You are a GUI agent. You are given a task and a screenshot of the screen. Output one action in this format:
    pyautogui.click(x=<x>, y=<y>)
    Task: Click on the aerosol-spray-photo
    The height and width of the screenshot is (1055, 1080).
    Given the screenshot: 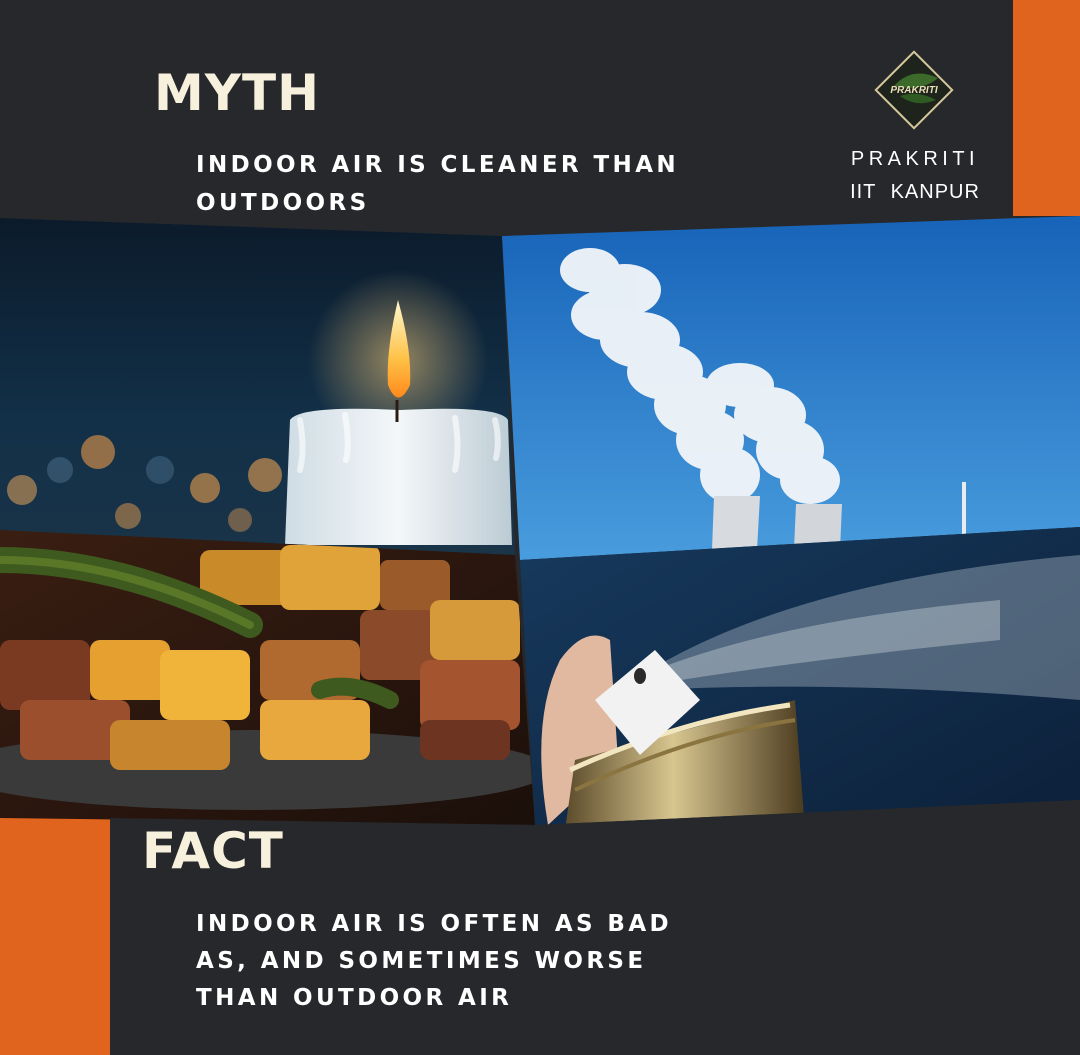 What is the action you would take?
    pyautogui.click(x=800, y=676)
    